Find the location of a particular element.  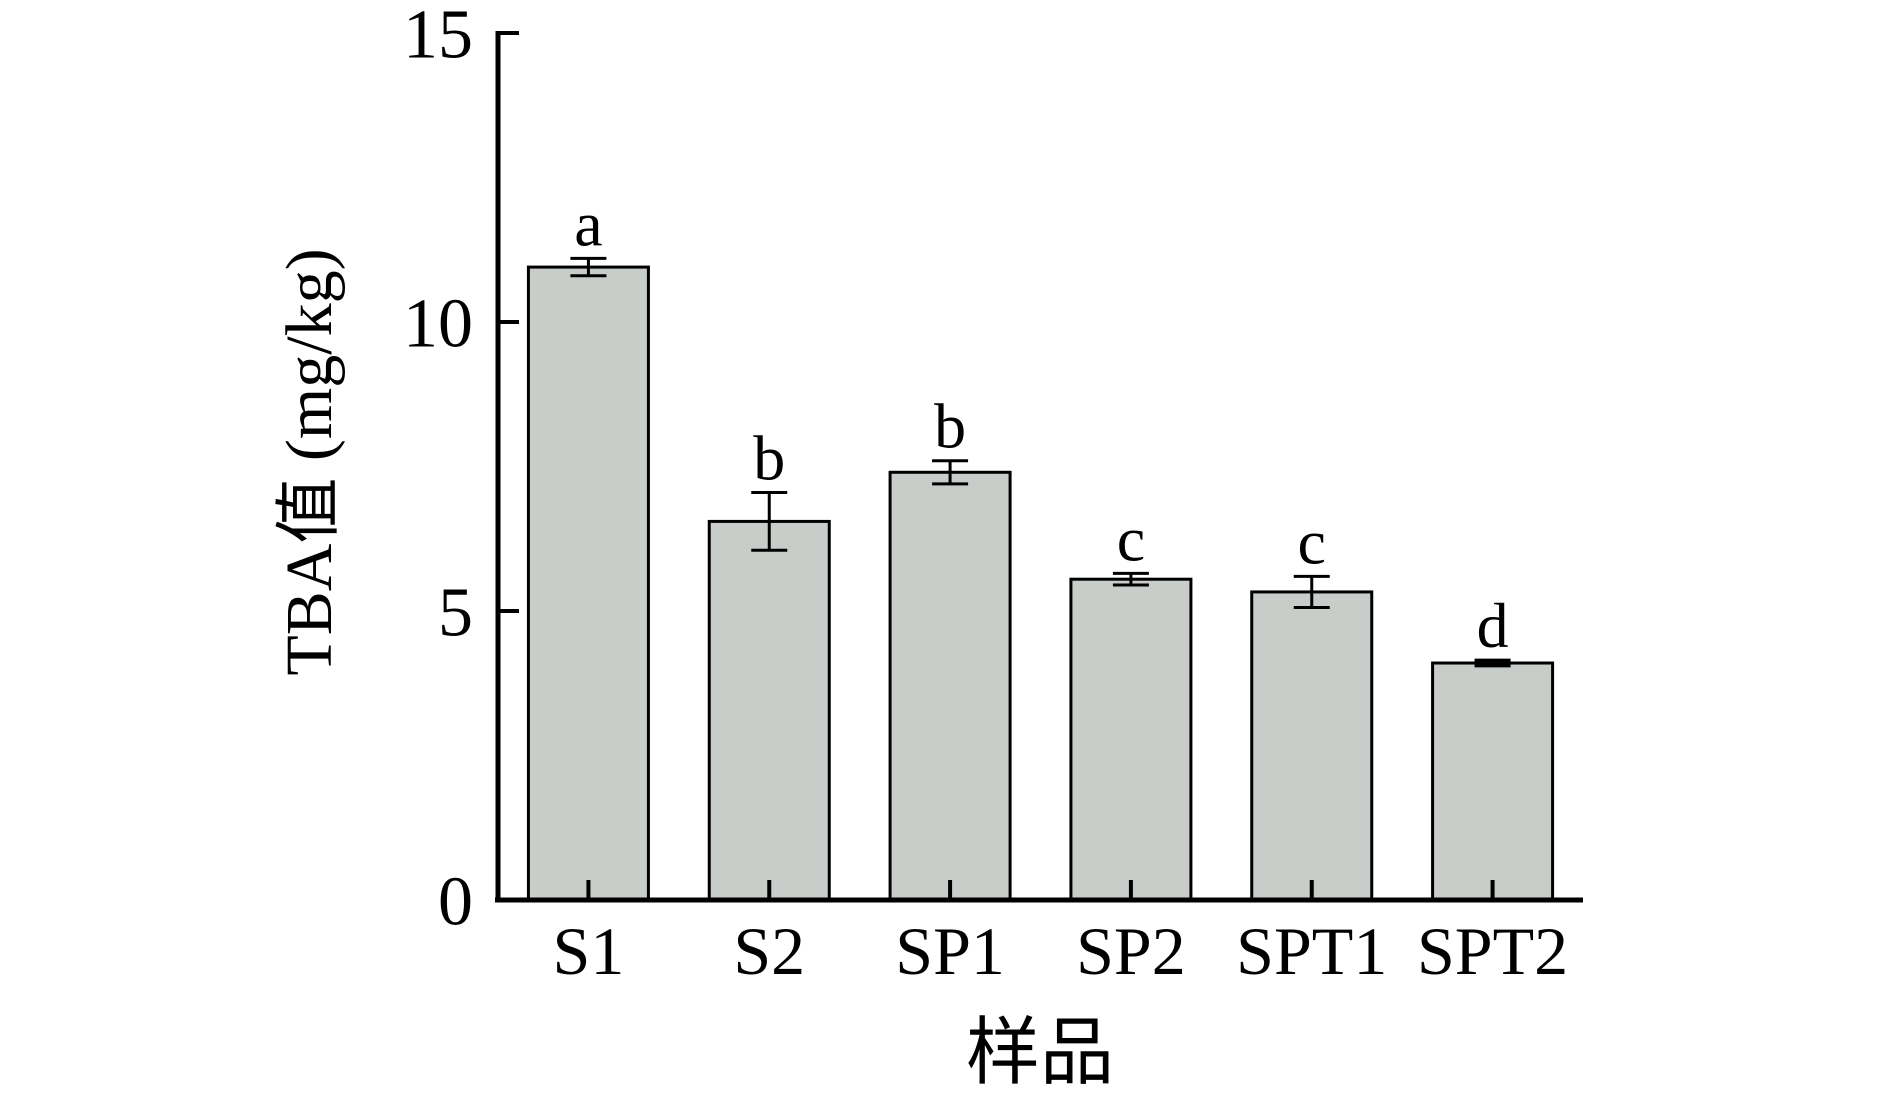

x-axis-title: 样品 is located at coordinates (1040, 1052).